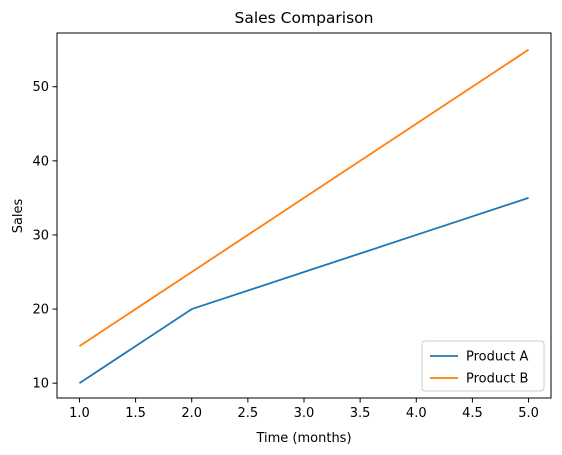 The image size is (562, 455). Describe the element at coordinates (303, 438) in the screenshot. I see `x-axis-title: Time (months)` at that location.